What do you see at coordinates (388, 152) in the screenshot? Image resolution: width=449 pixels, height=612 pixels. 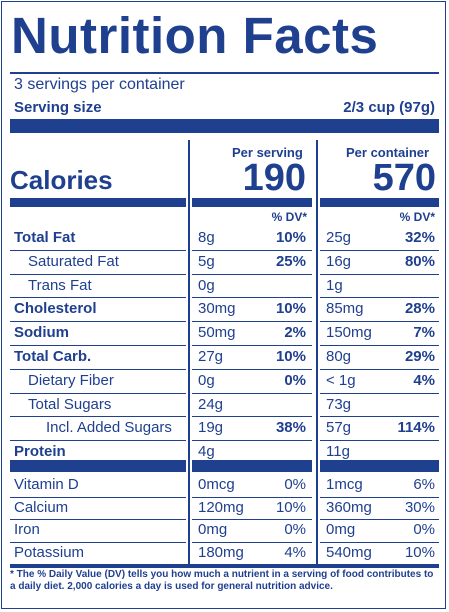 I see `per-container-header: Per container` at bounding box center [388, 152].